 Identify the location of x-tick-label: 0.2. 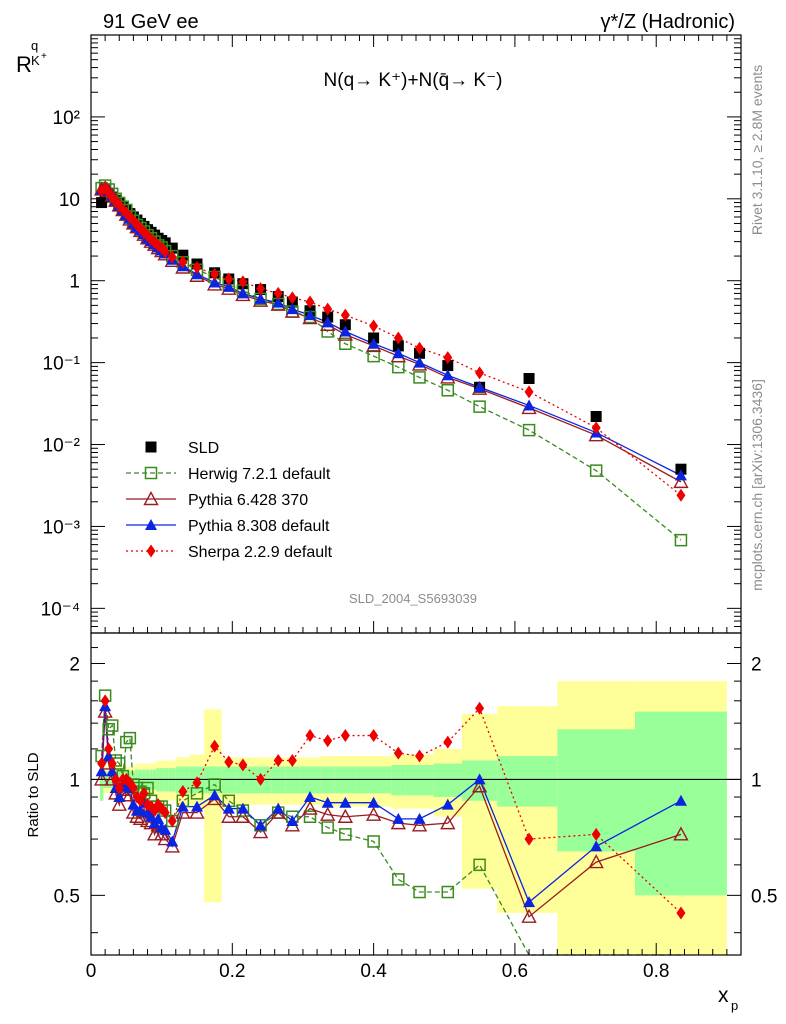
(232, 971).